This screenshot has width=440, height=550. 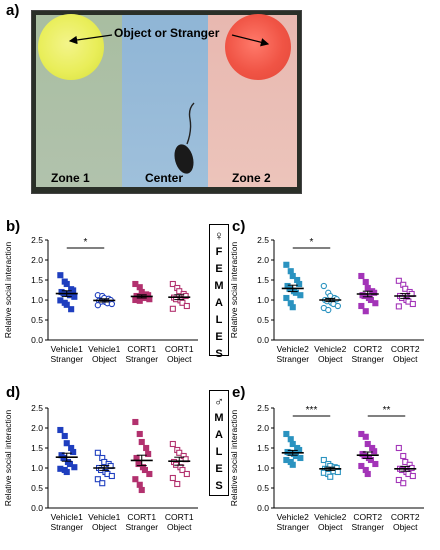 I want to click on x-tick-label: Vehicle2, so click(x=293, y=349).